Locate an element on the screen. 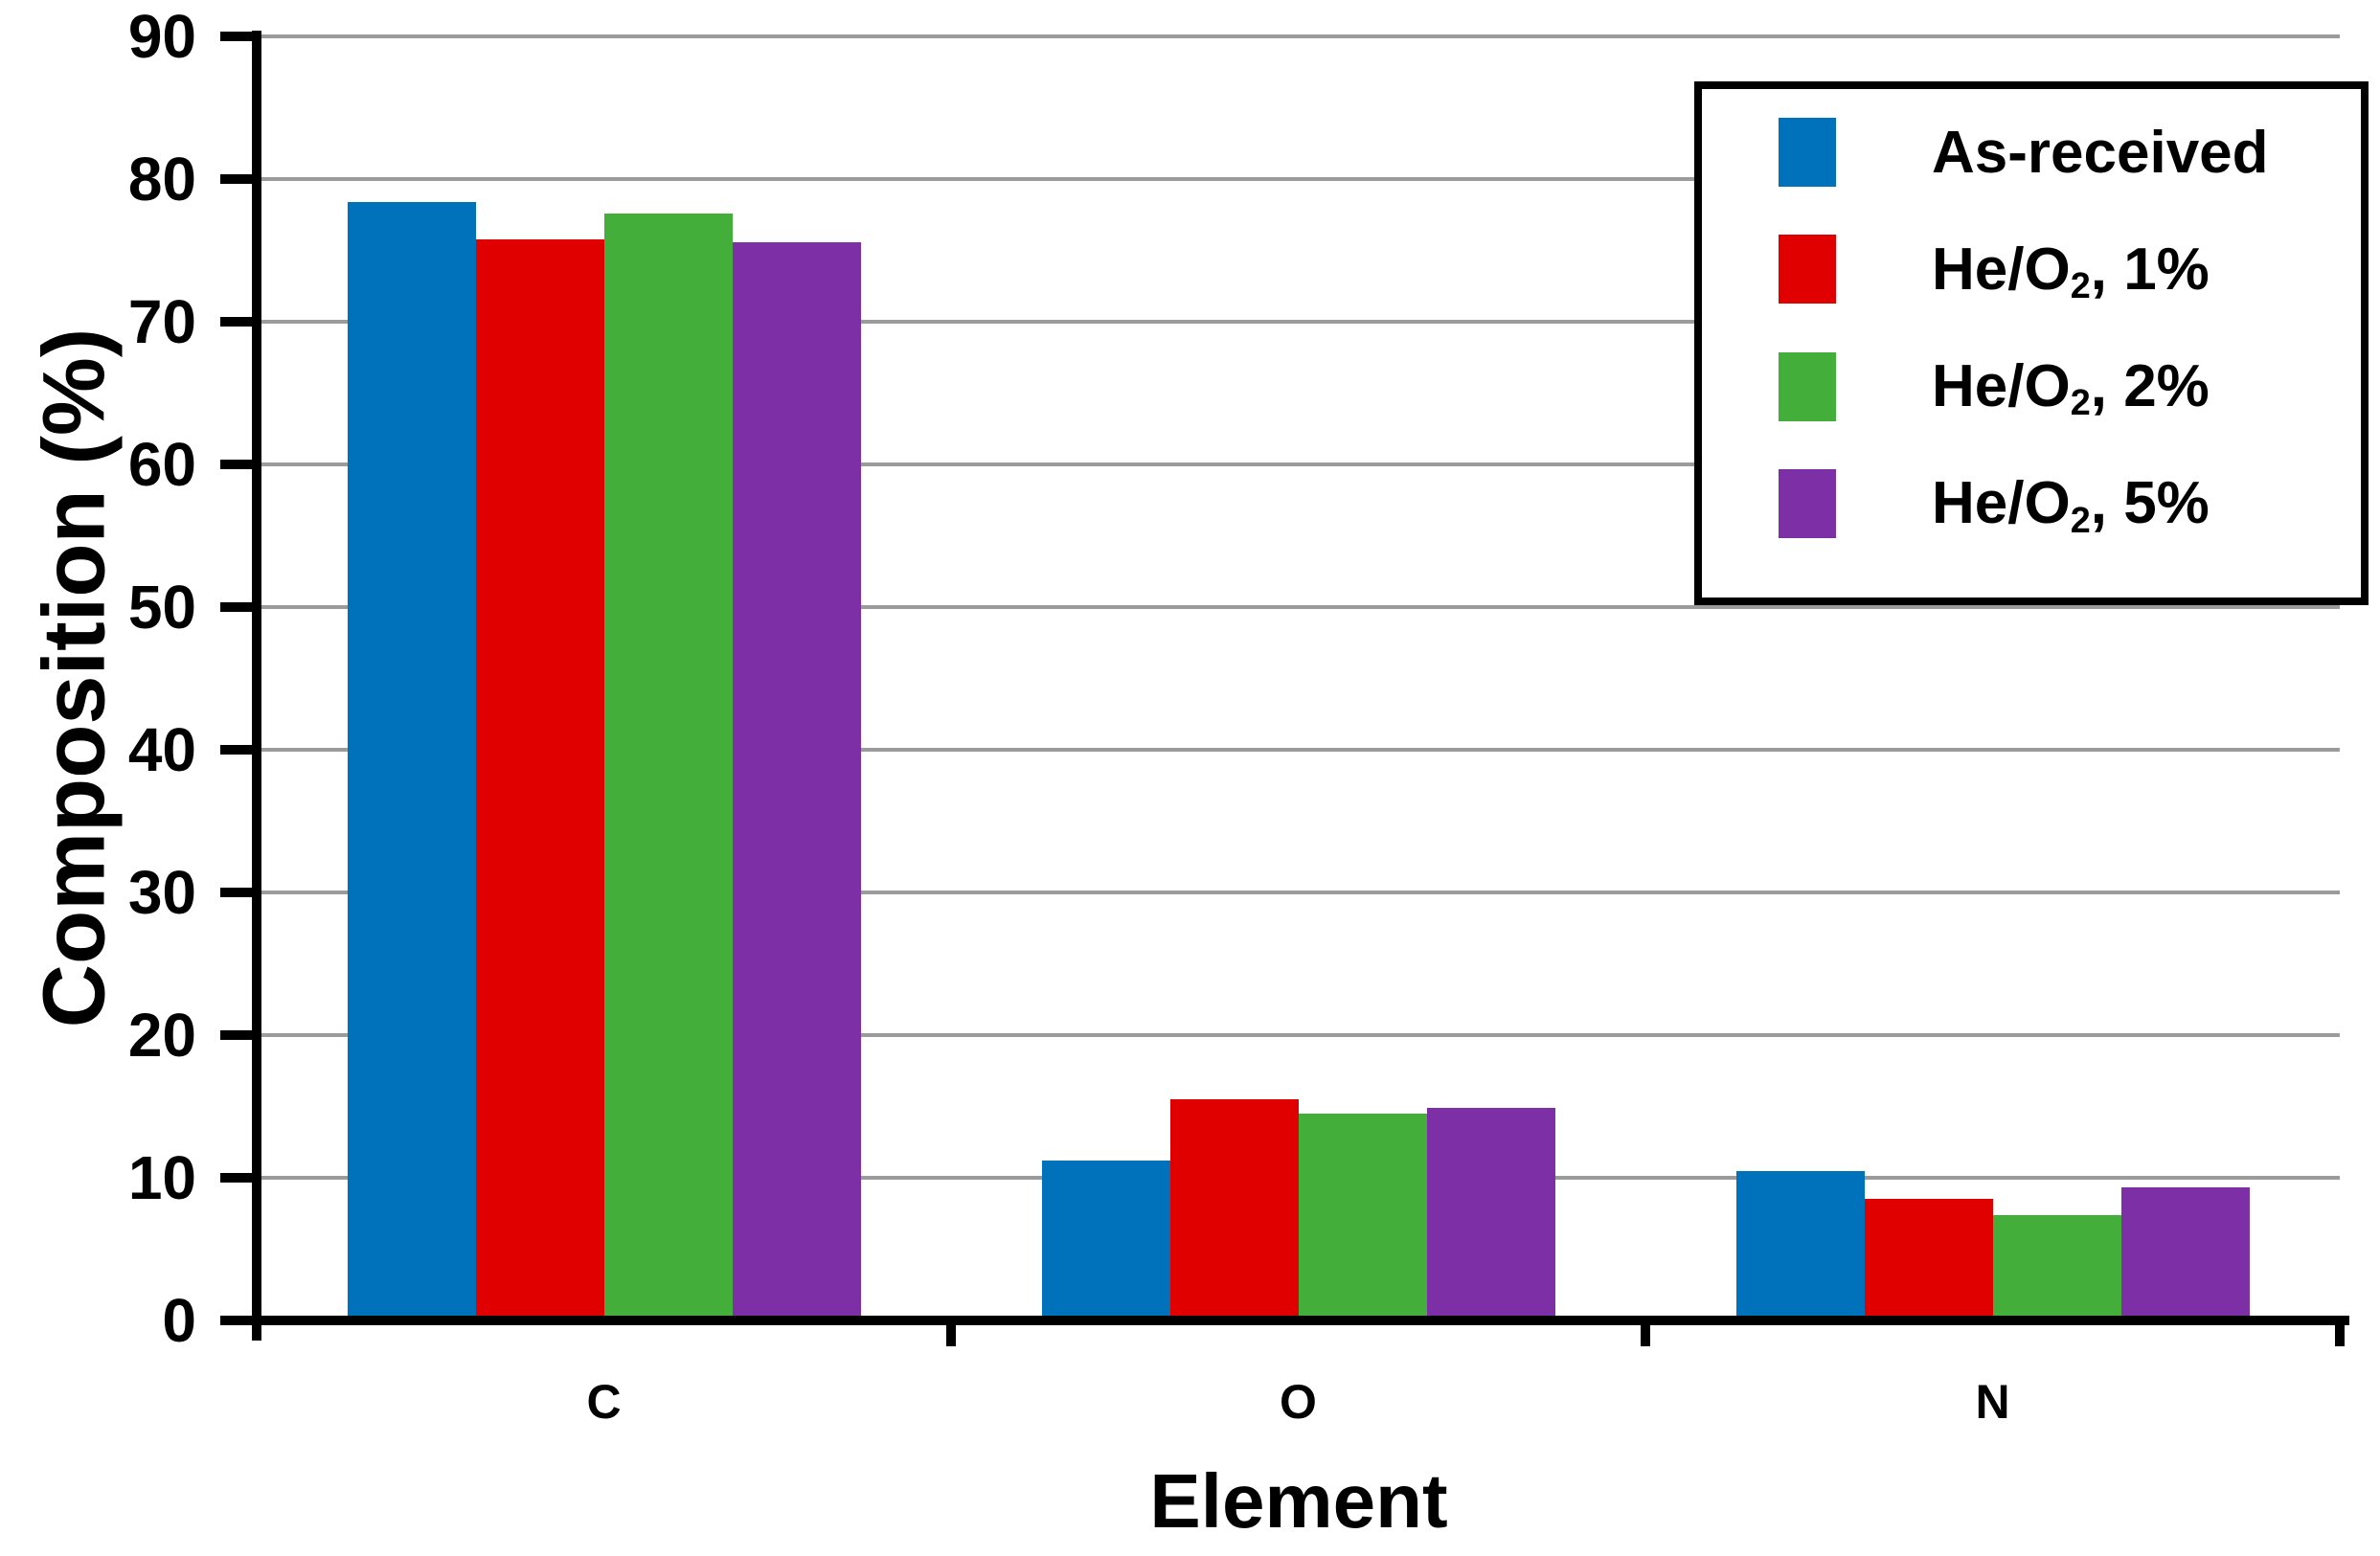 The width and height of the screenshot is (2380, 1556). x-axis-title: Element is located at coordinates (1298, 1501).